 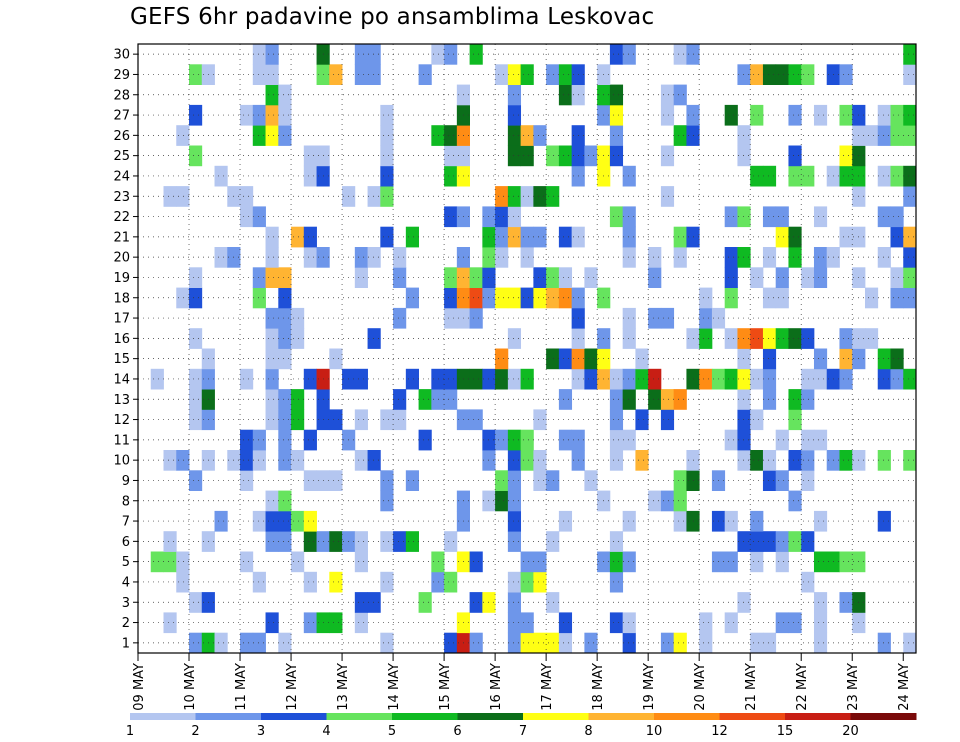 I want to click on y-tick-label: 7, so click(x=126, y=522).